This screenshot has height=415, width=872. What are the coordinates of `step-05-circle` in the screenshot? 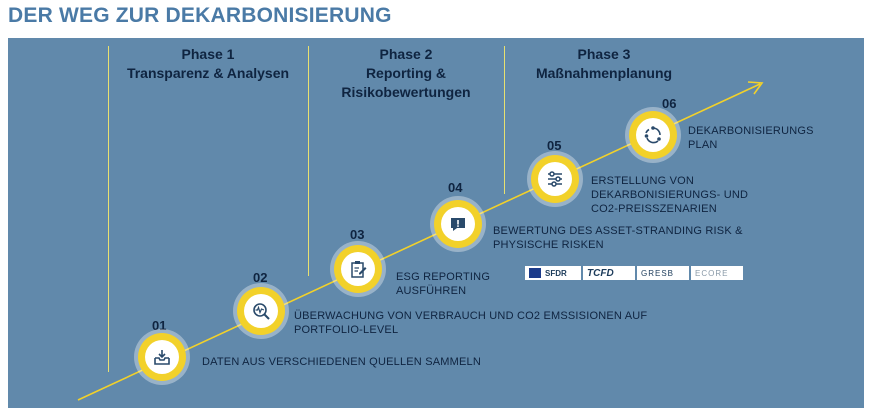 It's located at (555, 179).